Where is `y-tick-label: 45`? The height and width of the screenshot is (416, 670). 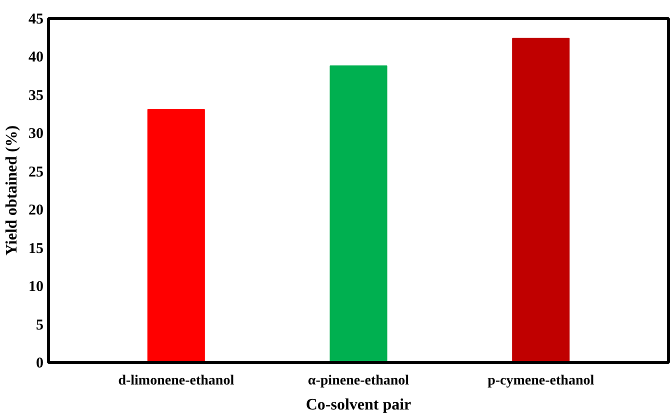 y-tick-label: 45 is located at coordinates (36, 20).